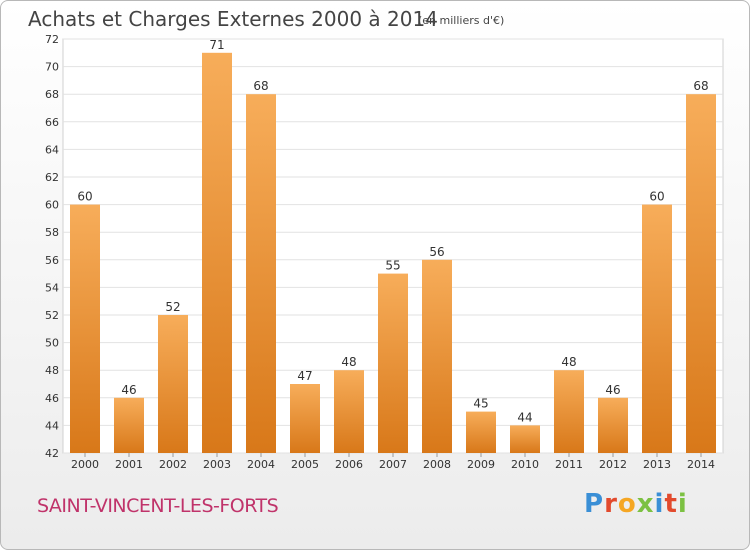 The image size is (750, 550). What do you see at coordinates (525, 439) in the screenshot?
I see `bar-2010` at bounding box center [525, 439].